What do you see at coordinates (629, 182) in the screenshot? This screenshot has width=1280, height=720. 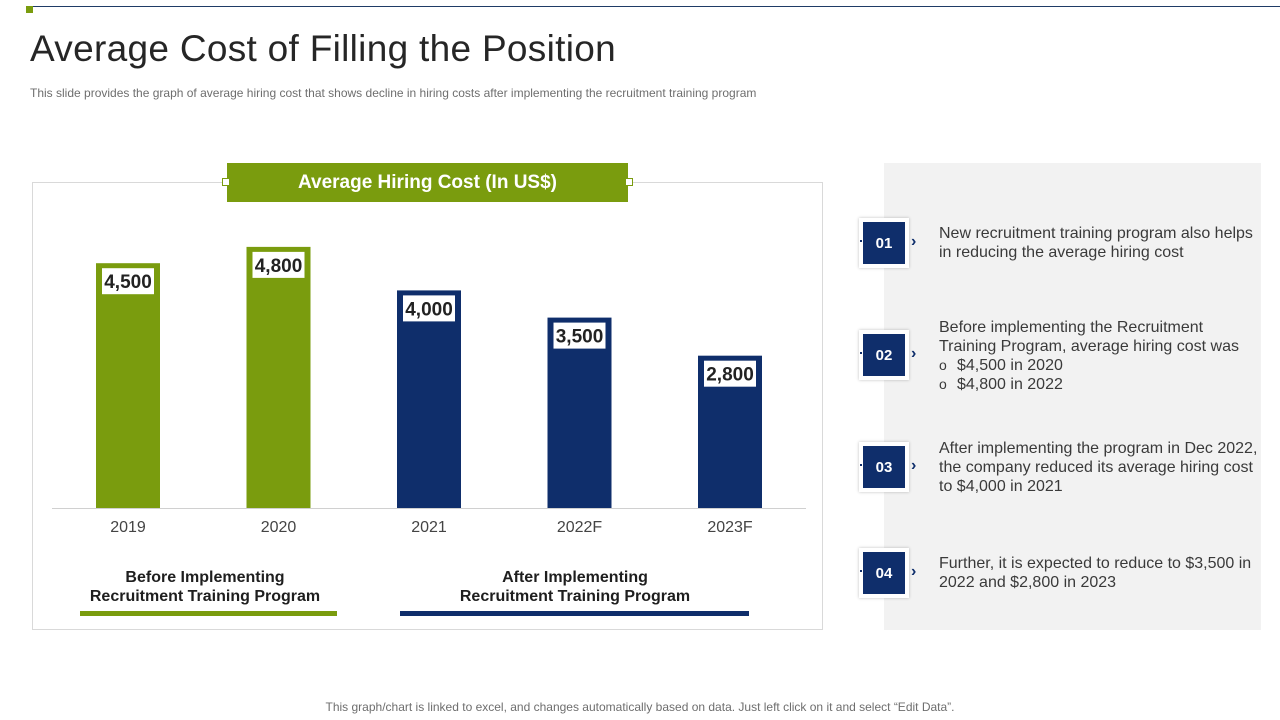 I see `banner-right-handle` at bounding box center [629, 182].